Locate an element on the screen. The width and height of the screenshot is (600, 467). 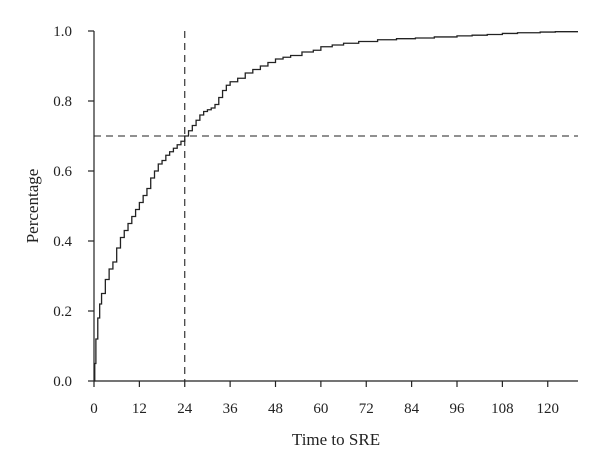
y-tick-label: 0.4 is located at coordinates (62, 242).